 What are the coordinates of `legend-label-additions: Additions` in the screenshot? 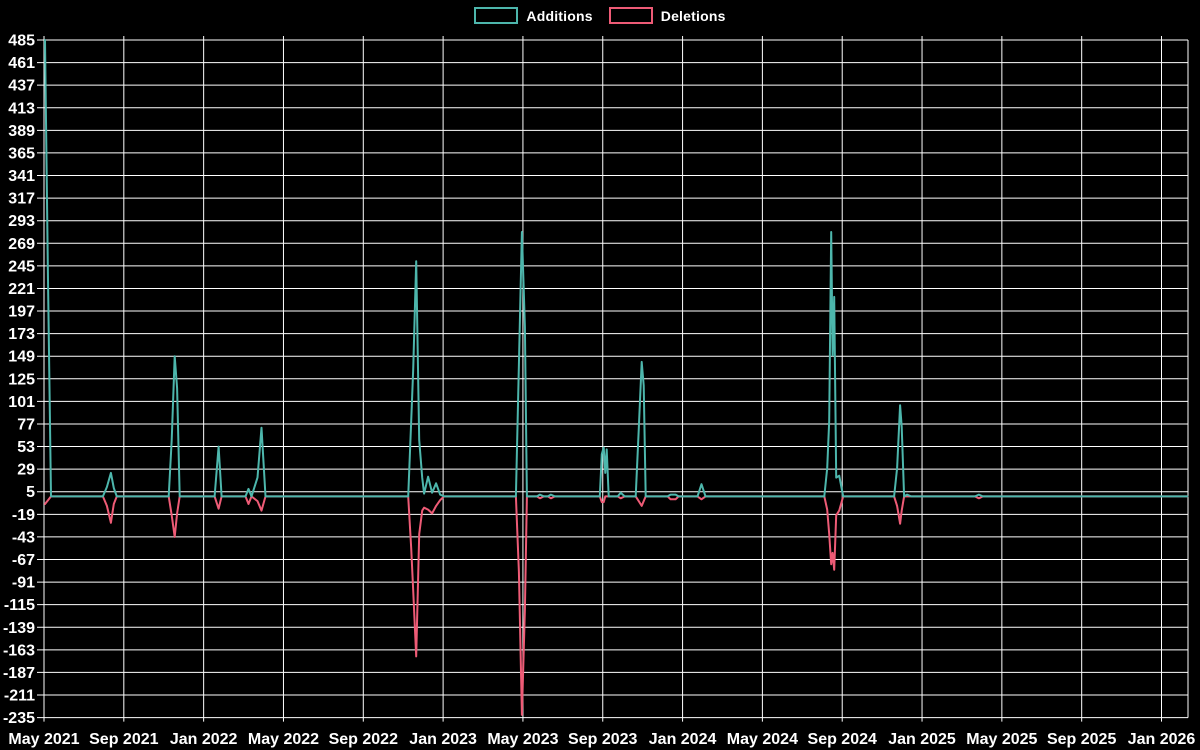 It's located at (559, 15).